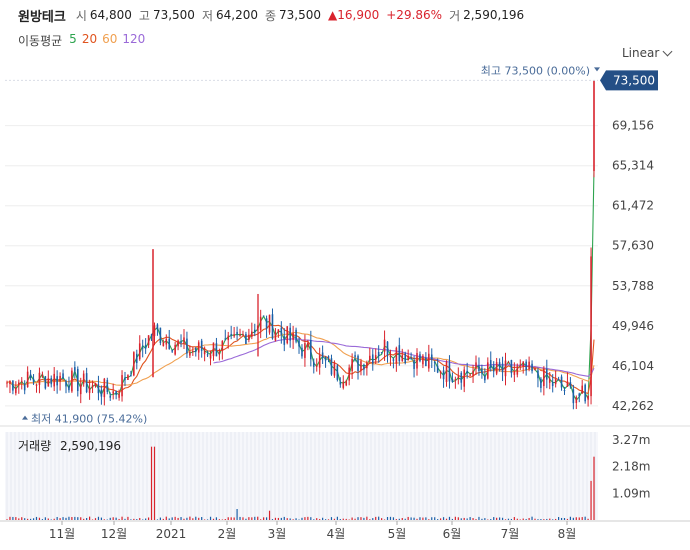 The height and width of the screenshot is (550, 690). What do you see at coordinates (641, 53) in the screenshot?
I see `scale-label: Linear` at bounding box center [641, 53].